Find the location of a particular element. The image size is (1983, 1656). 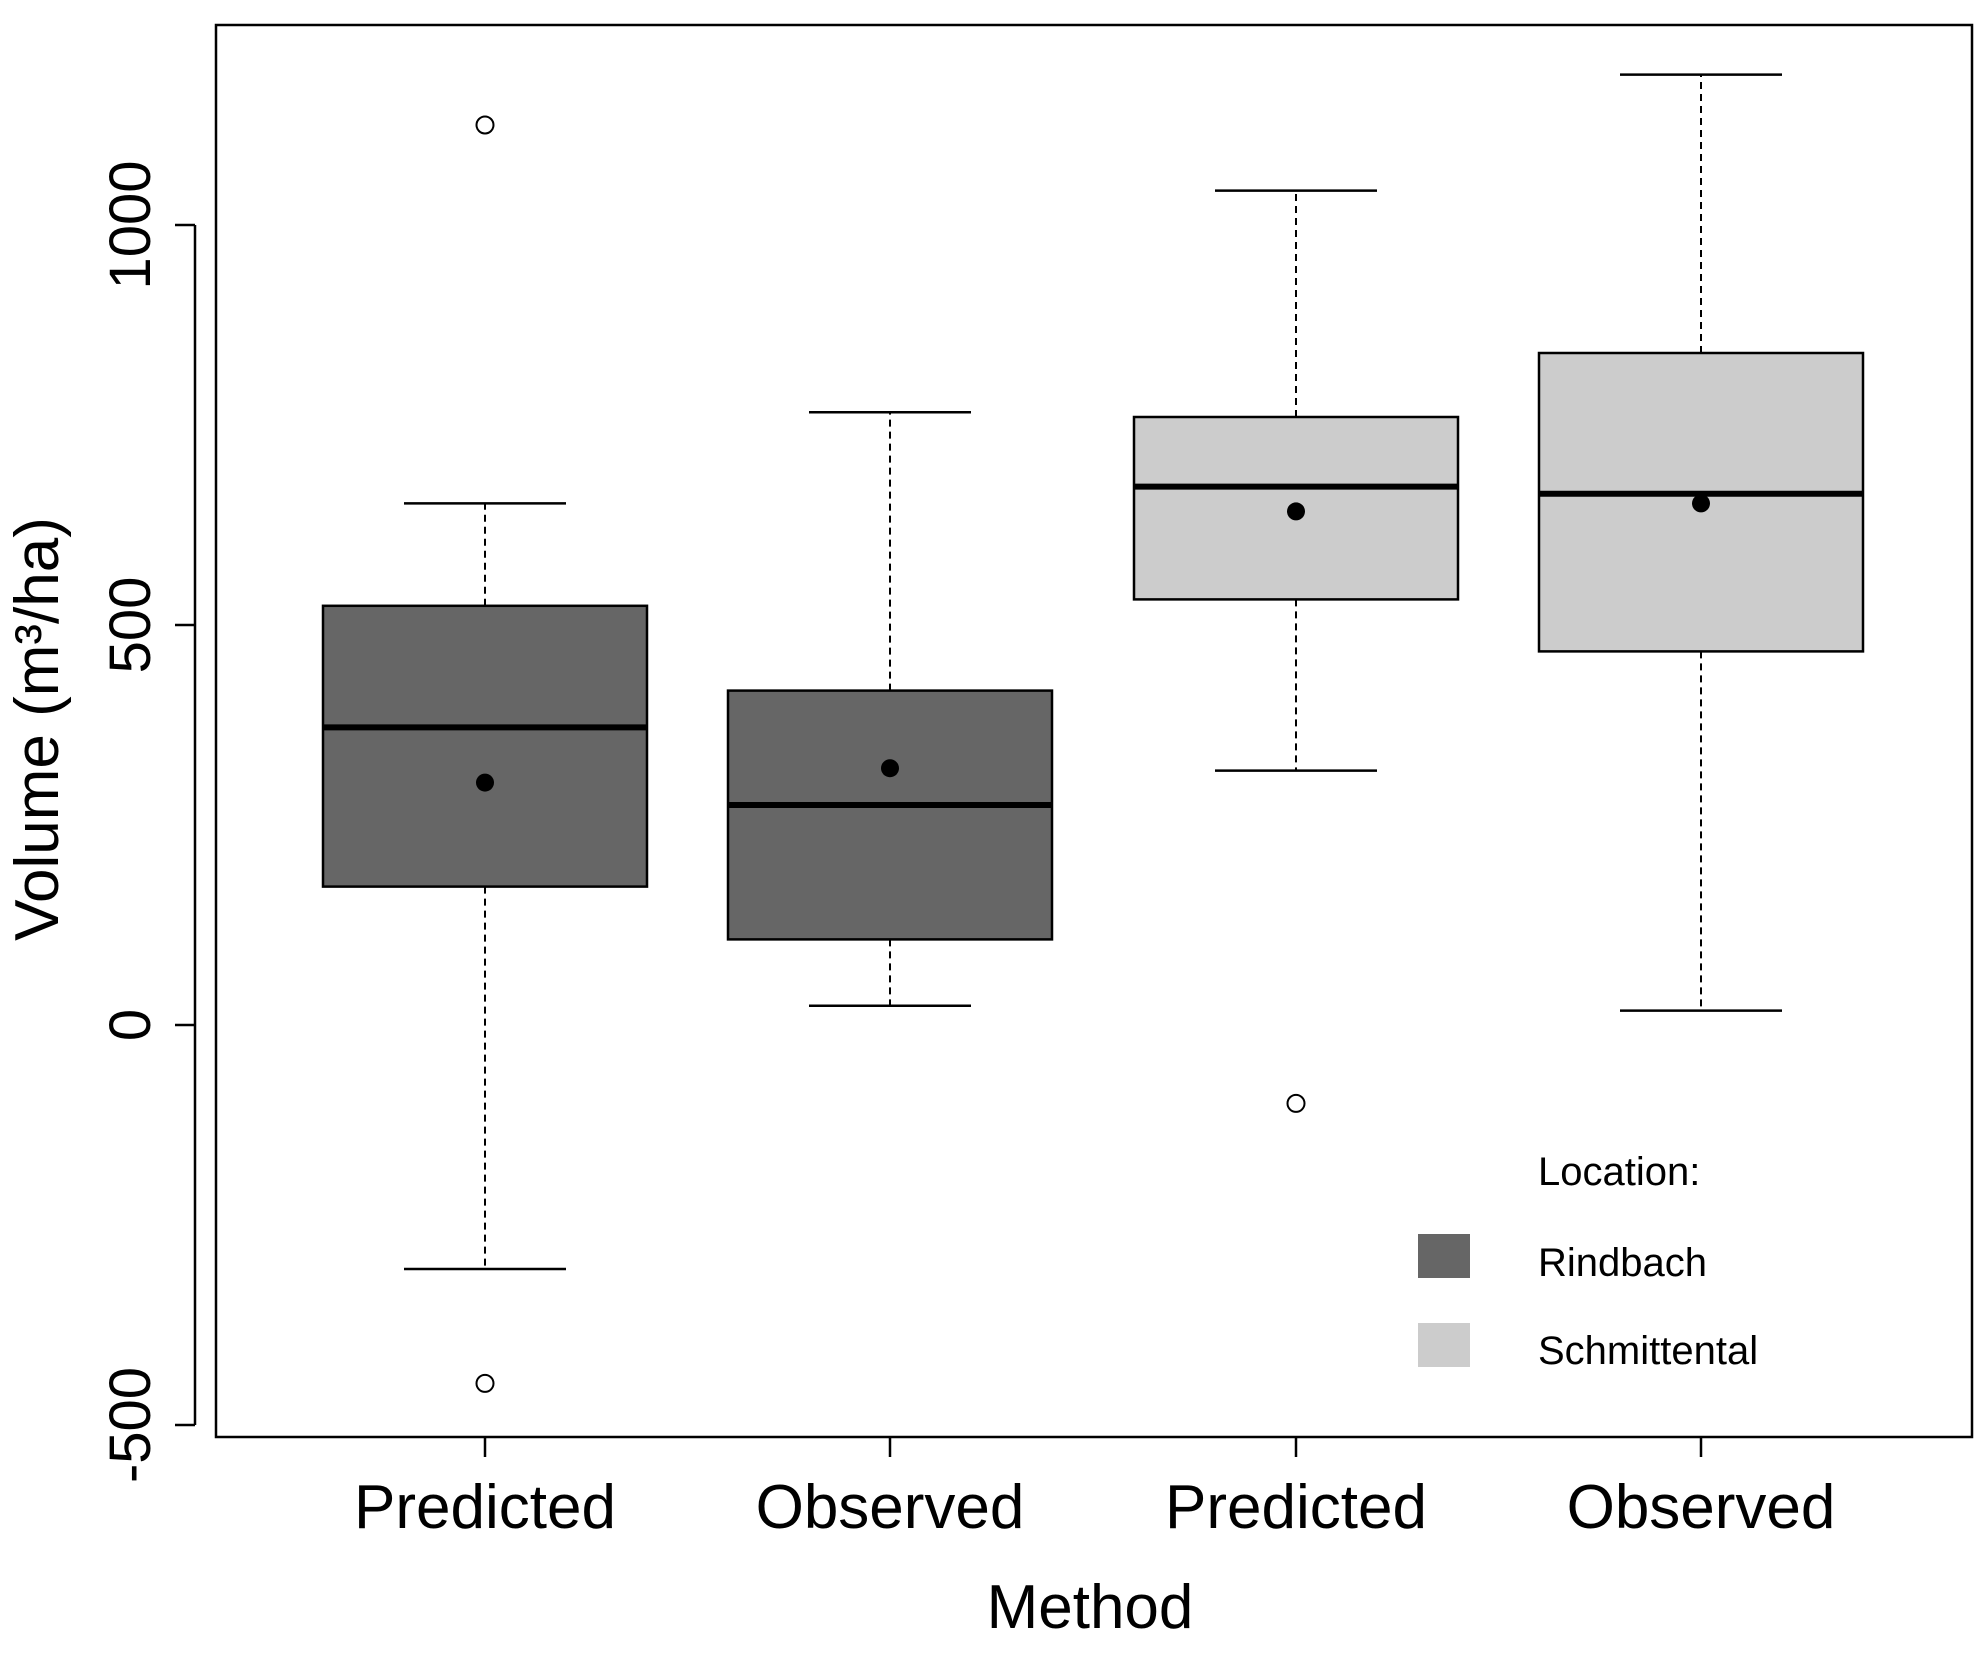

y-tick-label: 500 is located at coordinates (130, 625).